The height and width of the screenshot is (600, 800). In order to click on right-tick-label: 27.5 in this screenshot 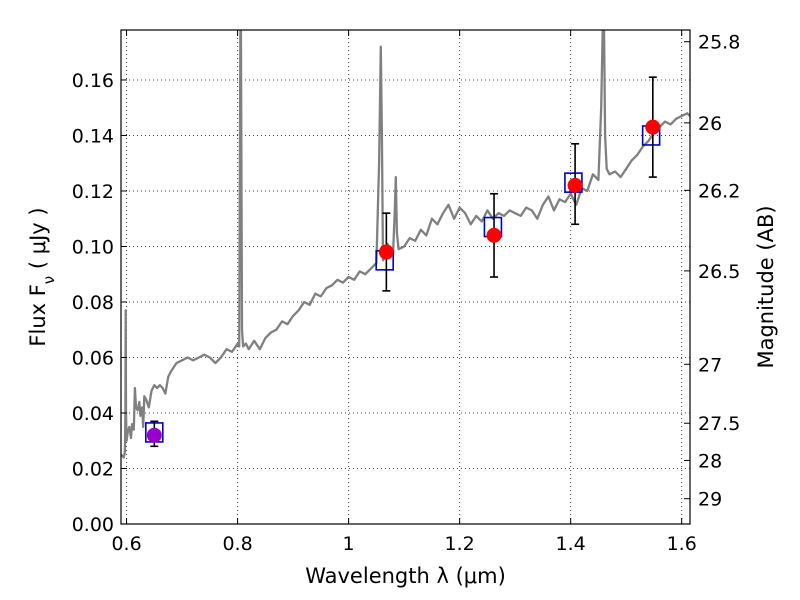, I will do `click(719, 424)`.